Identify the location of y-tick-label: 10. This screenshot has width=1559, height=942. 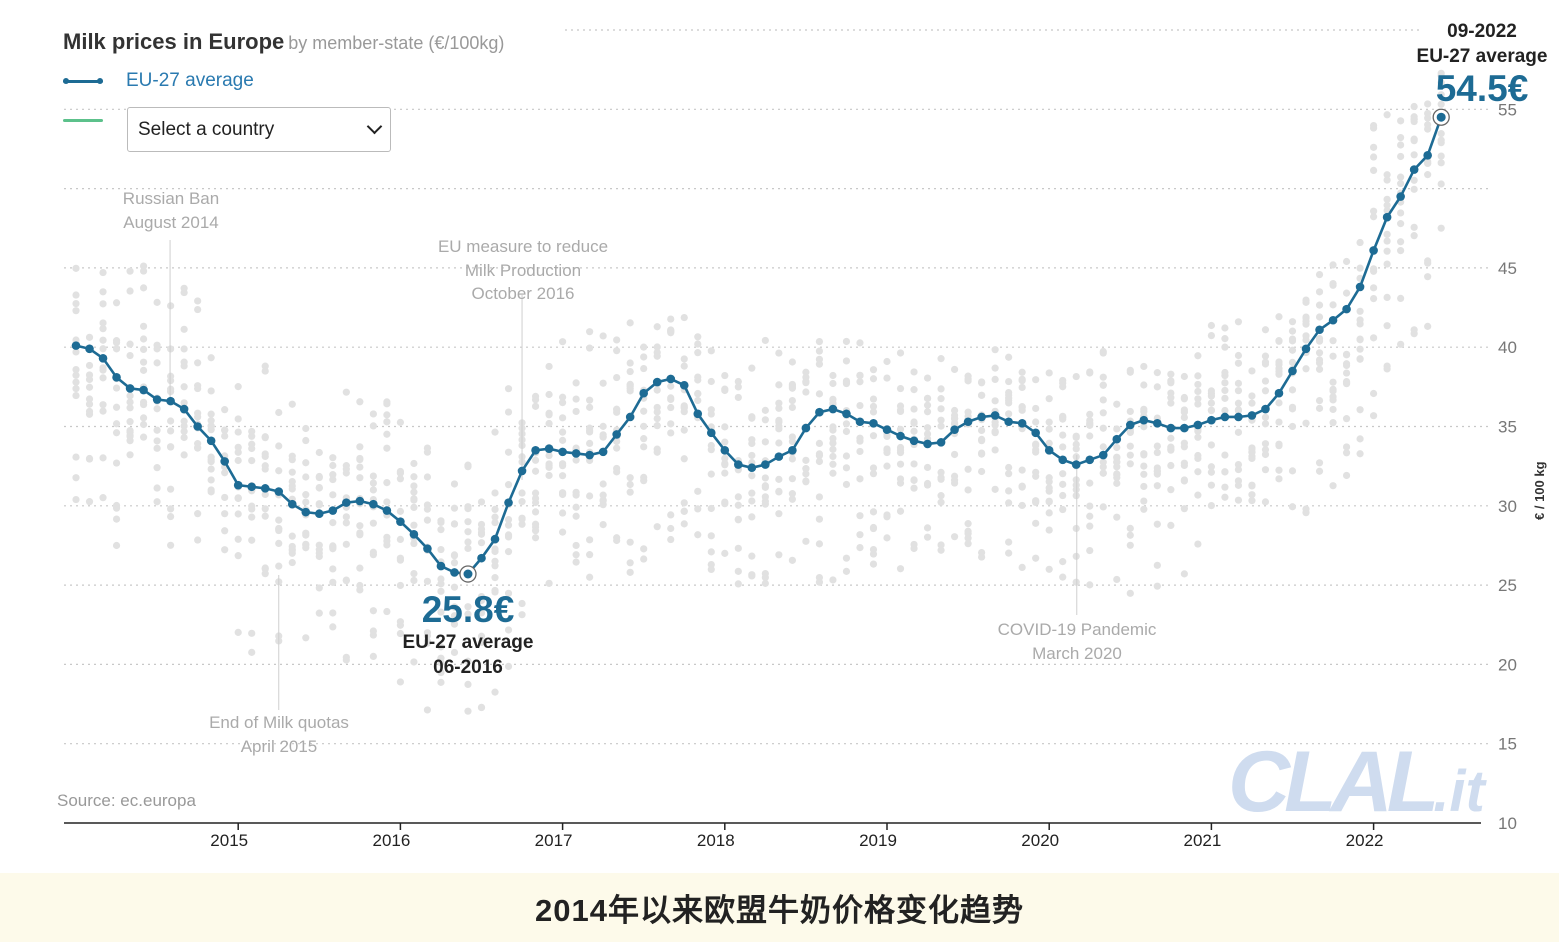
(1507, 823).